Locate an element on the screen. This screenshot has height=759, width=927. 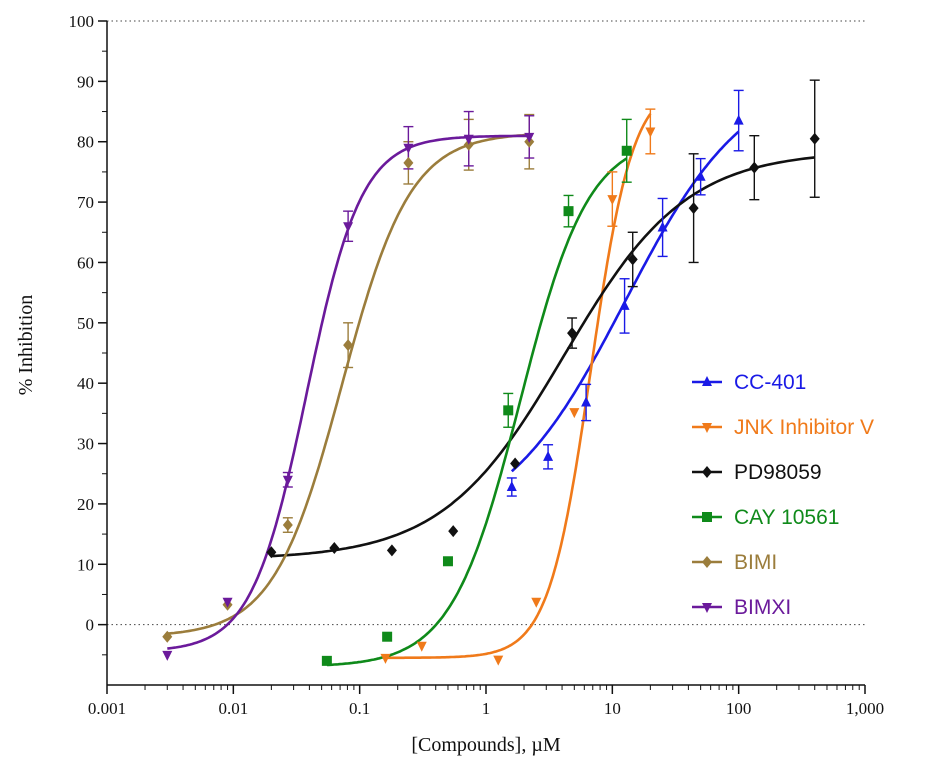
y-tick-label: 0 is located at coordinates (90, 625).